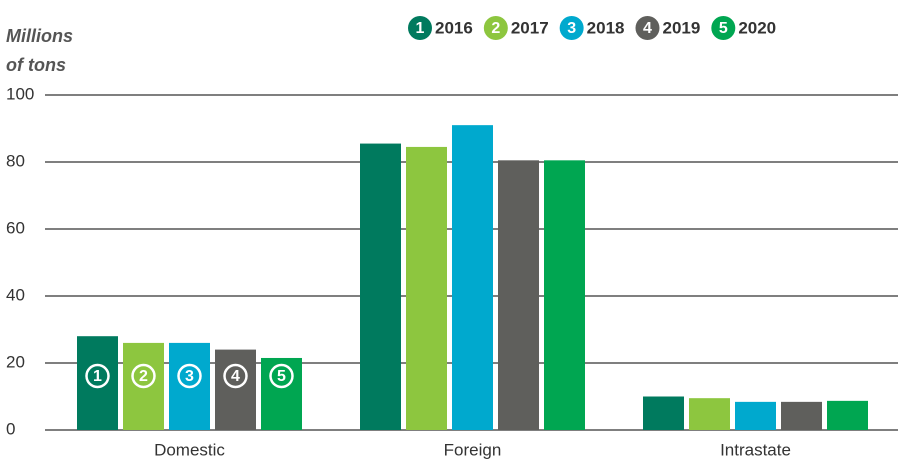 The image size is (898, 460). I want to click on y-tick-label: 0, so click(10, 428).